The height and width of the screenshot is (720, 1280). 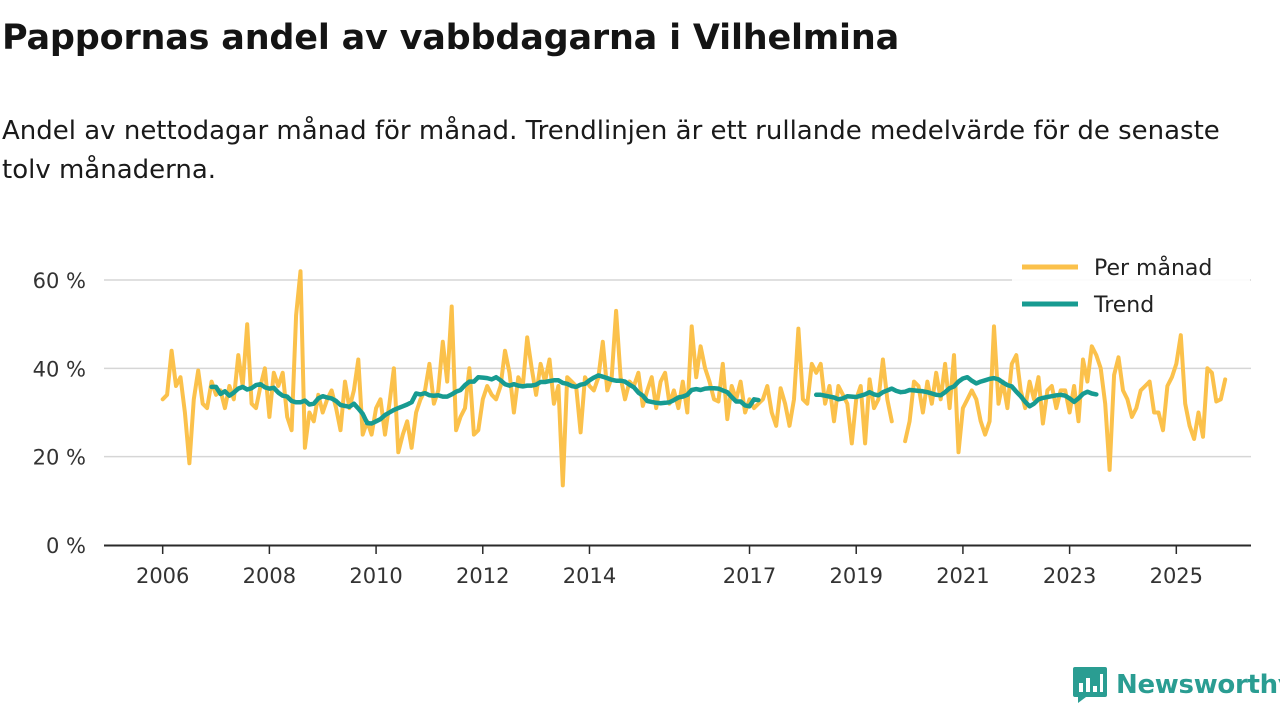 I want to click on x-tick-label: 2019, so click(x=855, y=576).